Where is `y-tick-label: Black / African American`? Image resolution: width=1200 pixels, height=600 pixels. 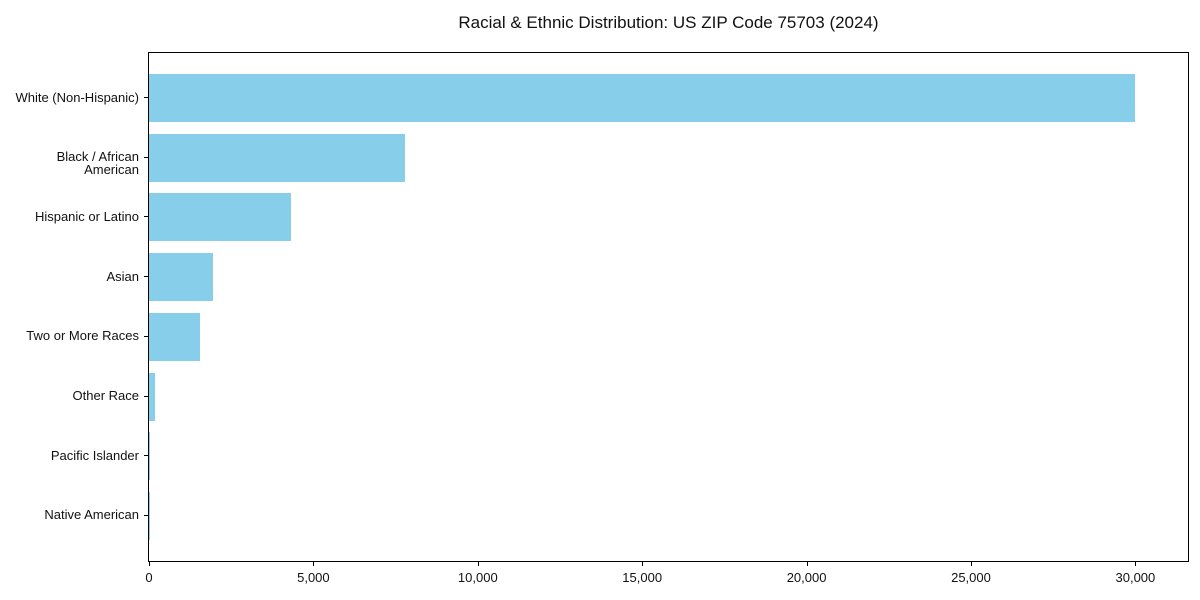
y-tick-label: Black / African American is located at coordinates (97, 163).